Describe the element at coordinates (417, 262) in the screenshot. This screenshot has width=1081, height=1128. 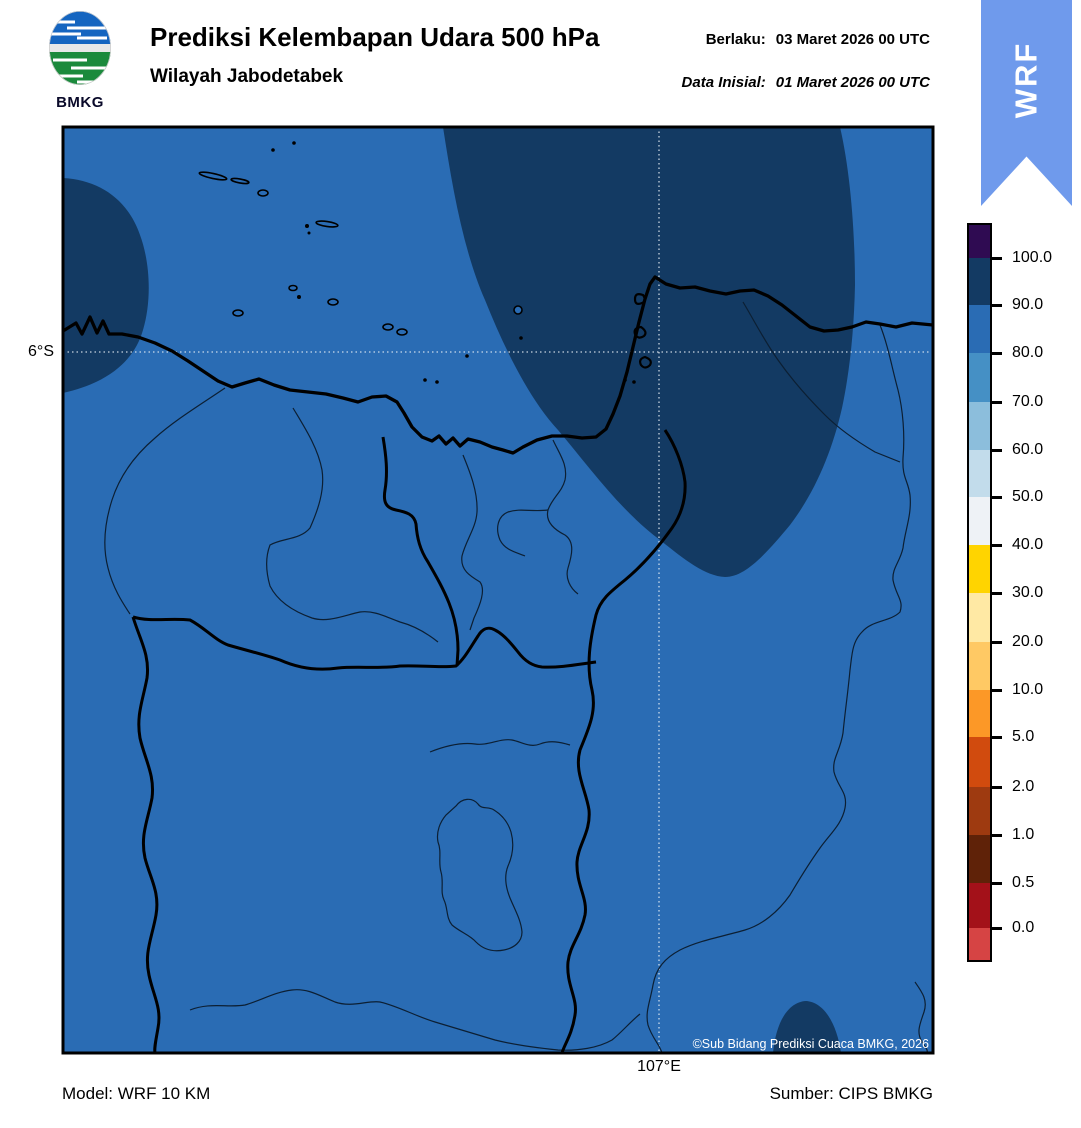
I see `islands` at that location.